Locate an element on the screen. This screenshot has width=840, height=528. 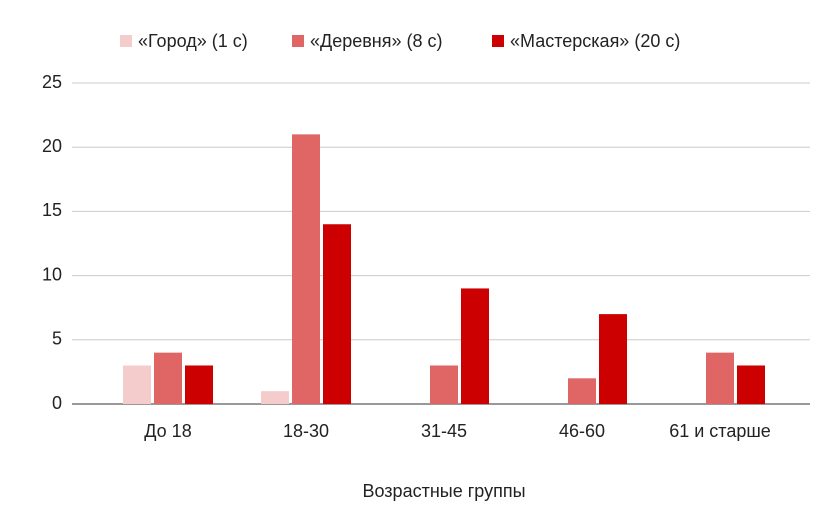
x-tick-label: 31-45 is located at coordinates (444, 431).